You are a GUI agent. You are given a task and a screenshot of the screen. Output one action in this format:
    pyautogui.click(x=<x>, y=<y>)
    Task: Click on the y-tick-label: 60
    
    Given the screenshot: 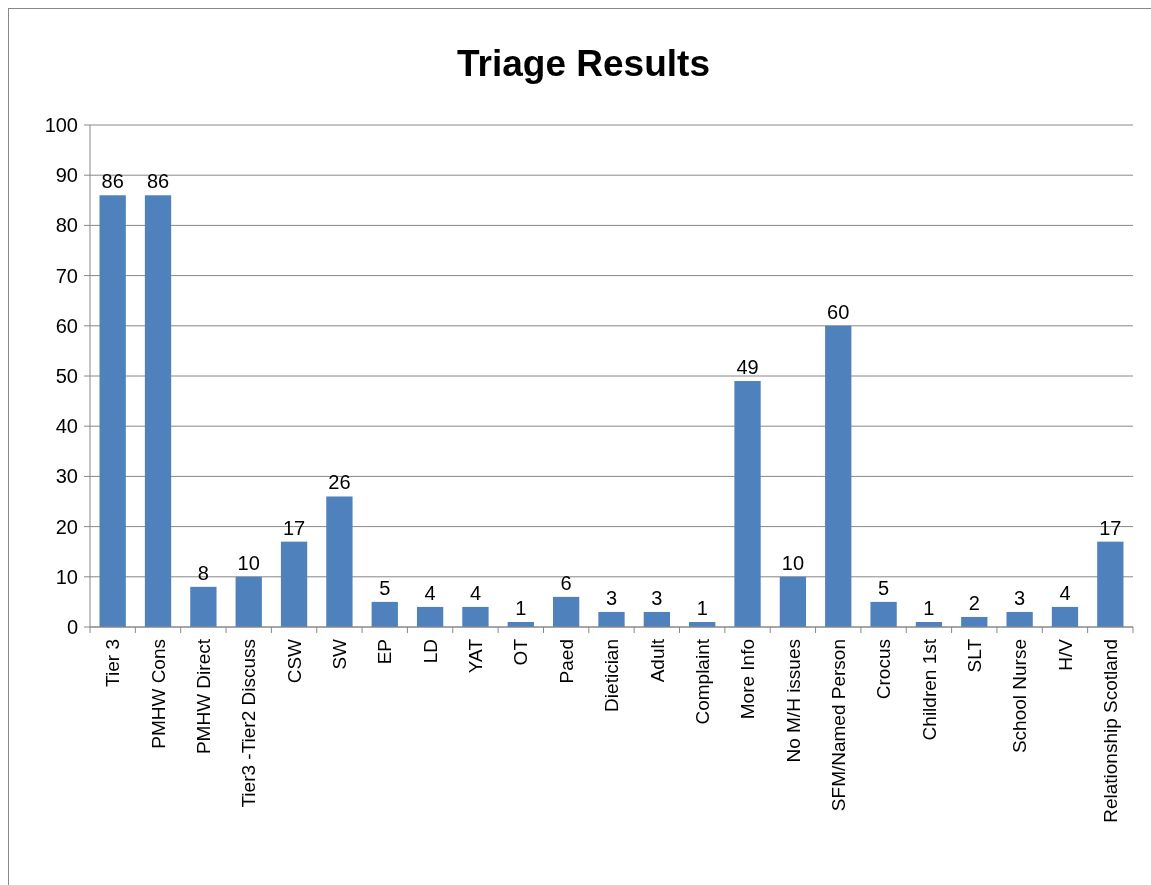 What is the action you would take?
    pyautogui.click(x=66, y=325)
    